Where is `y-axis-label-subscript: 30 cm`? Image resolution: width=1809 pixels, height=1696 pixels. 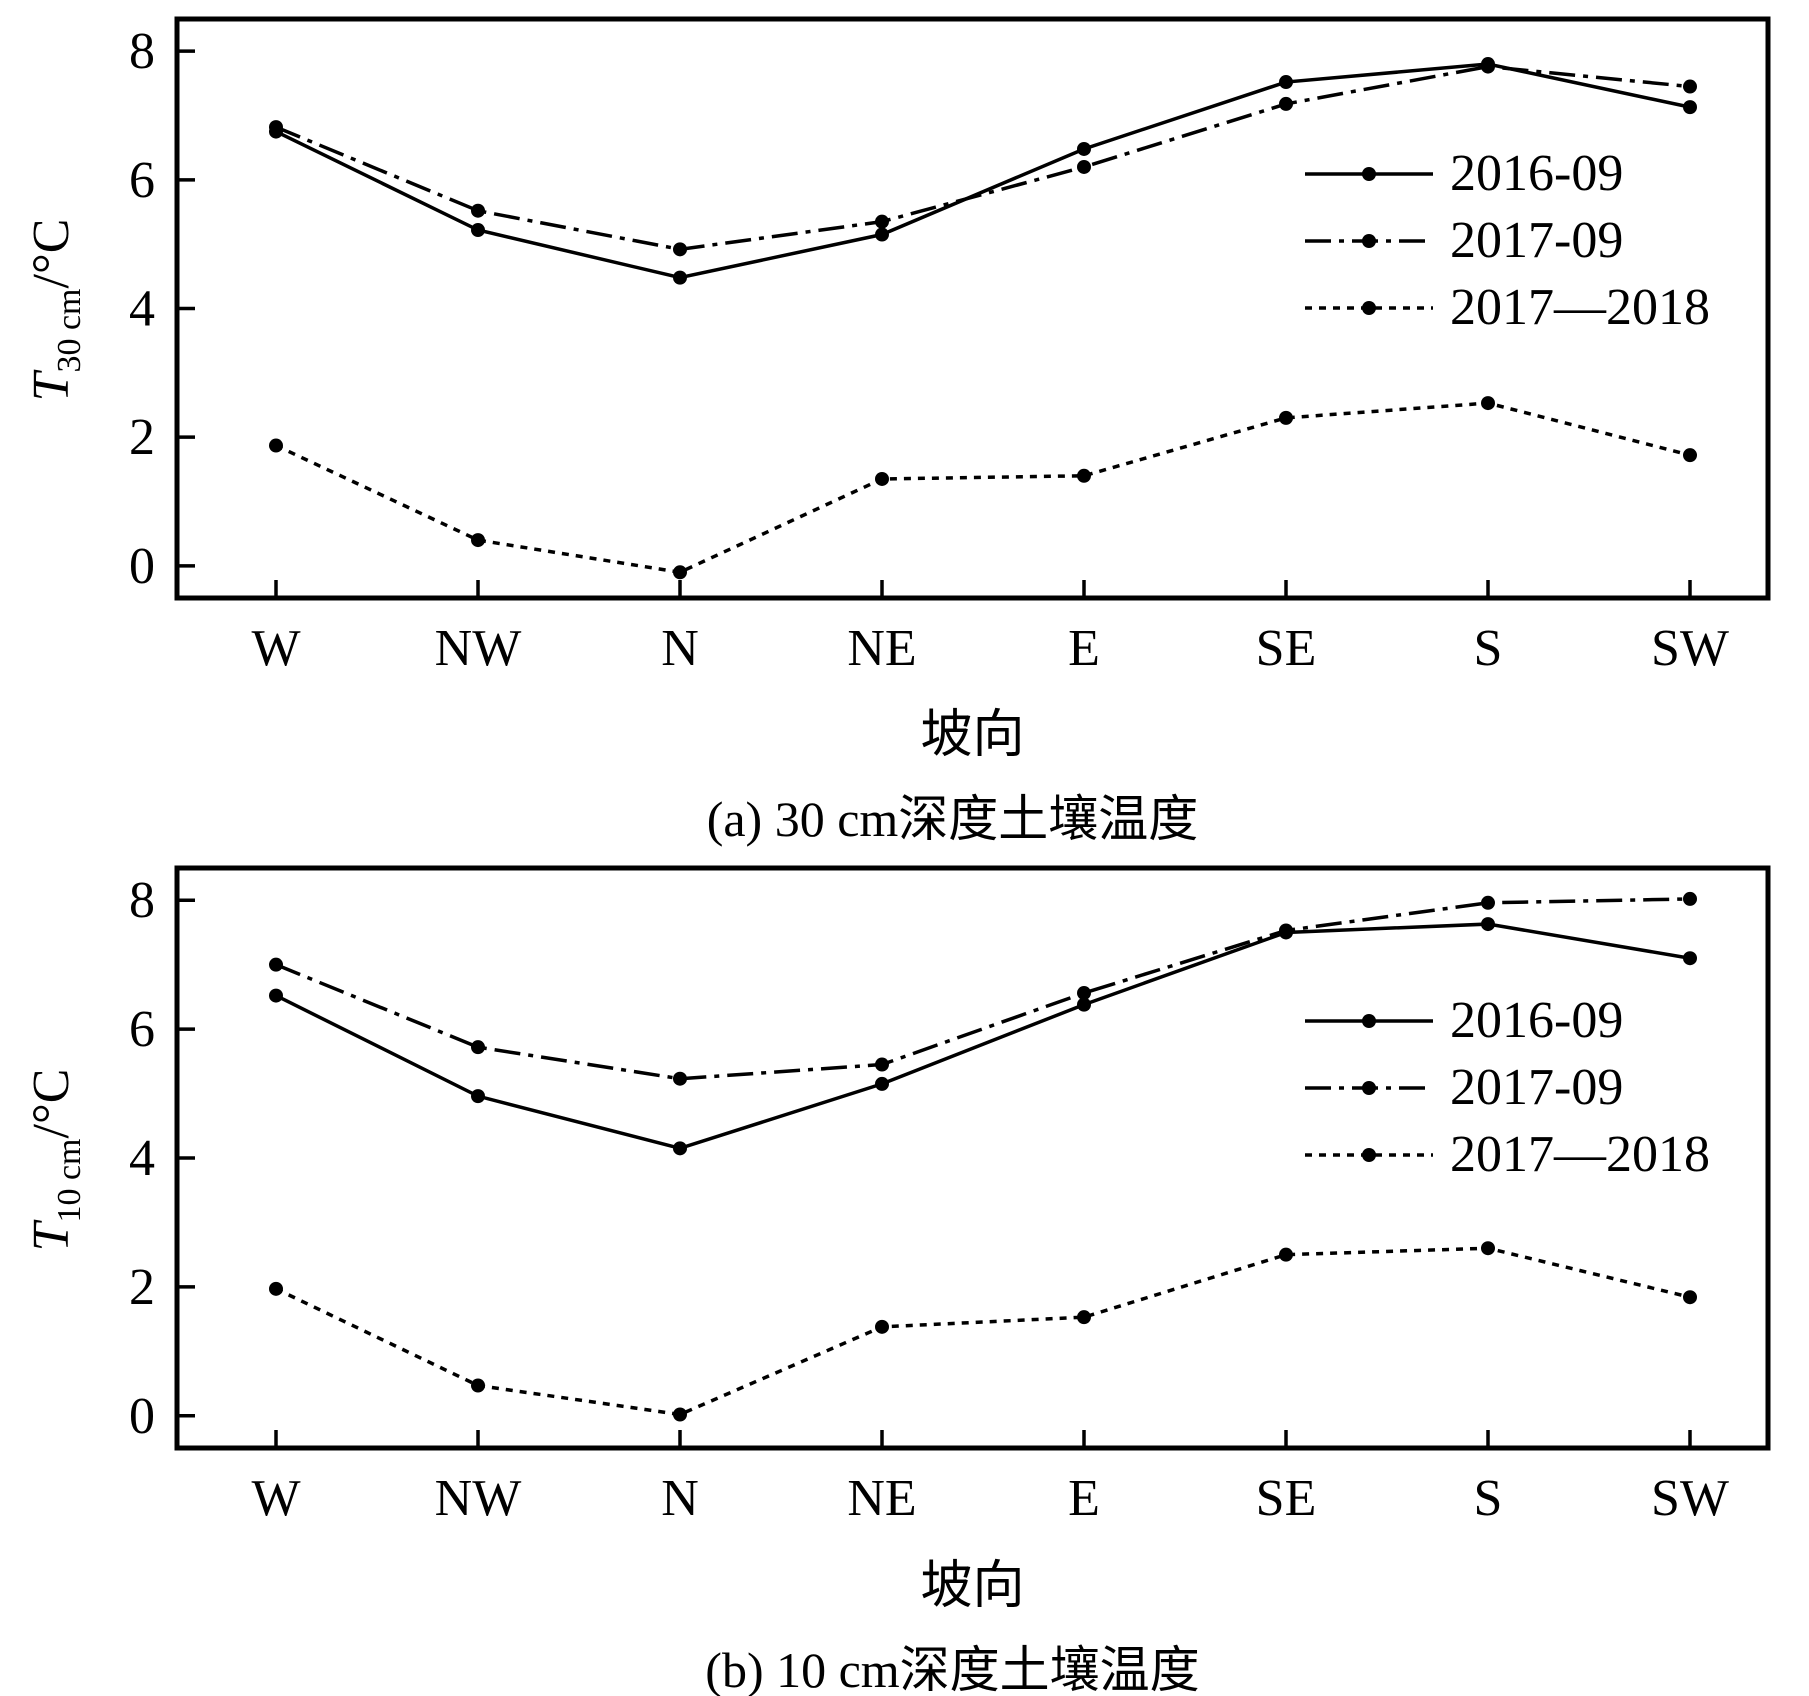 y-axis-label-subscript: 30 cm is located at coordinates (69, 330).